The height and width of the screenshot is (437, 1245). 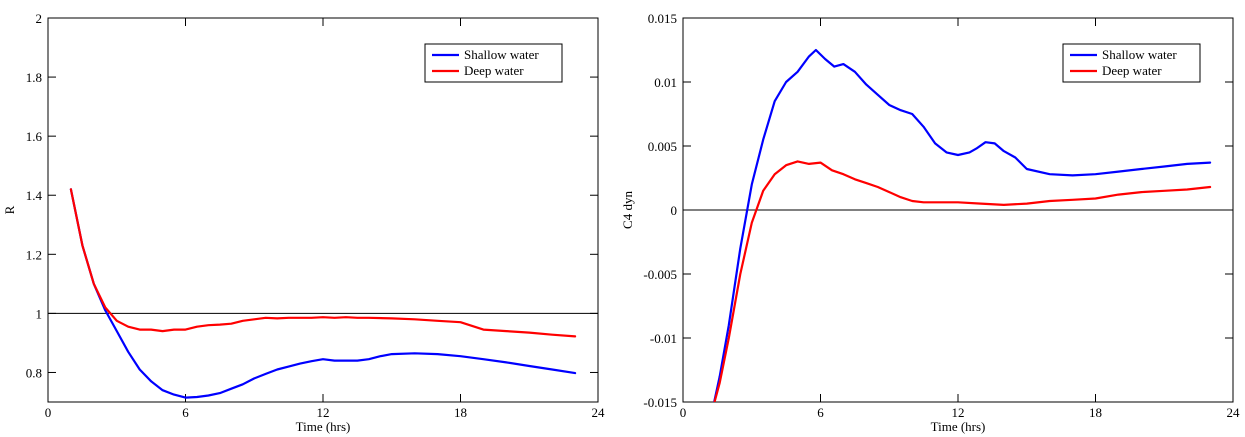 I want to click on y-tick-label: 1, so click(x=39, y=313).